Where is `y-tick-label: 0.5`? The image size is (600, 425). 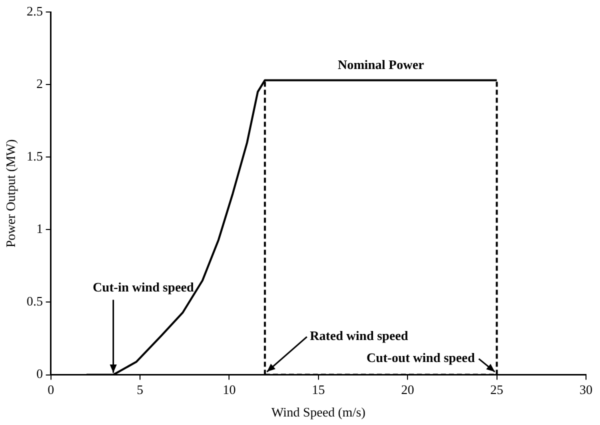
y-tick-label: 0.5 is located at coordinates (34, 301).